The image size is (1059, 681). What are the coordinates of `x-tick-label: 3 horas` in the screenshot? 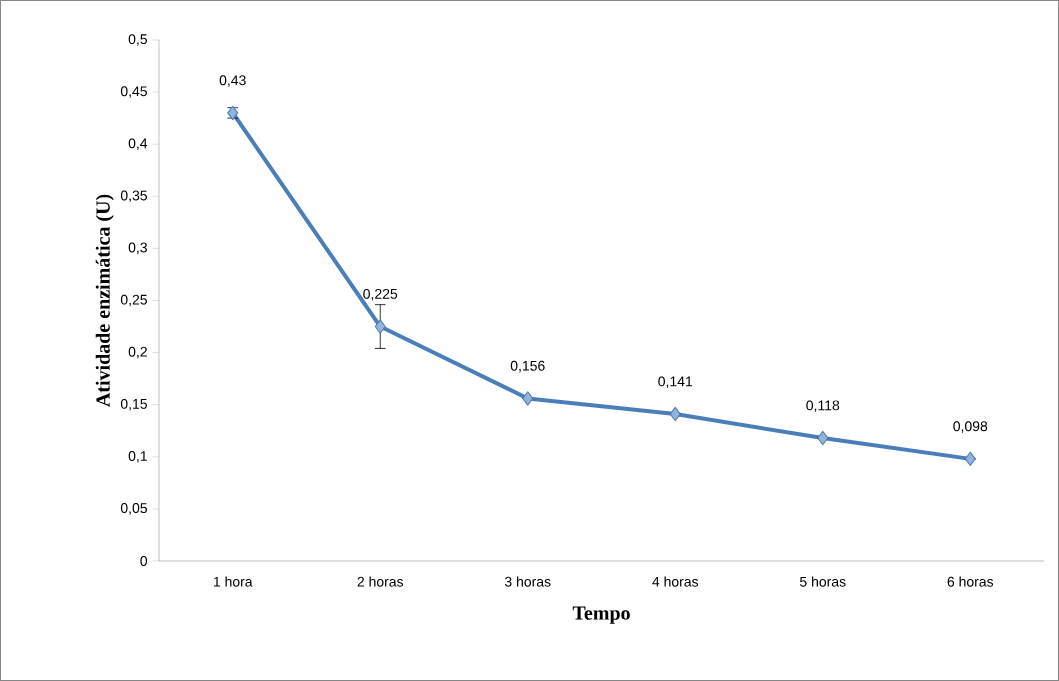 It's located at (527, 581).